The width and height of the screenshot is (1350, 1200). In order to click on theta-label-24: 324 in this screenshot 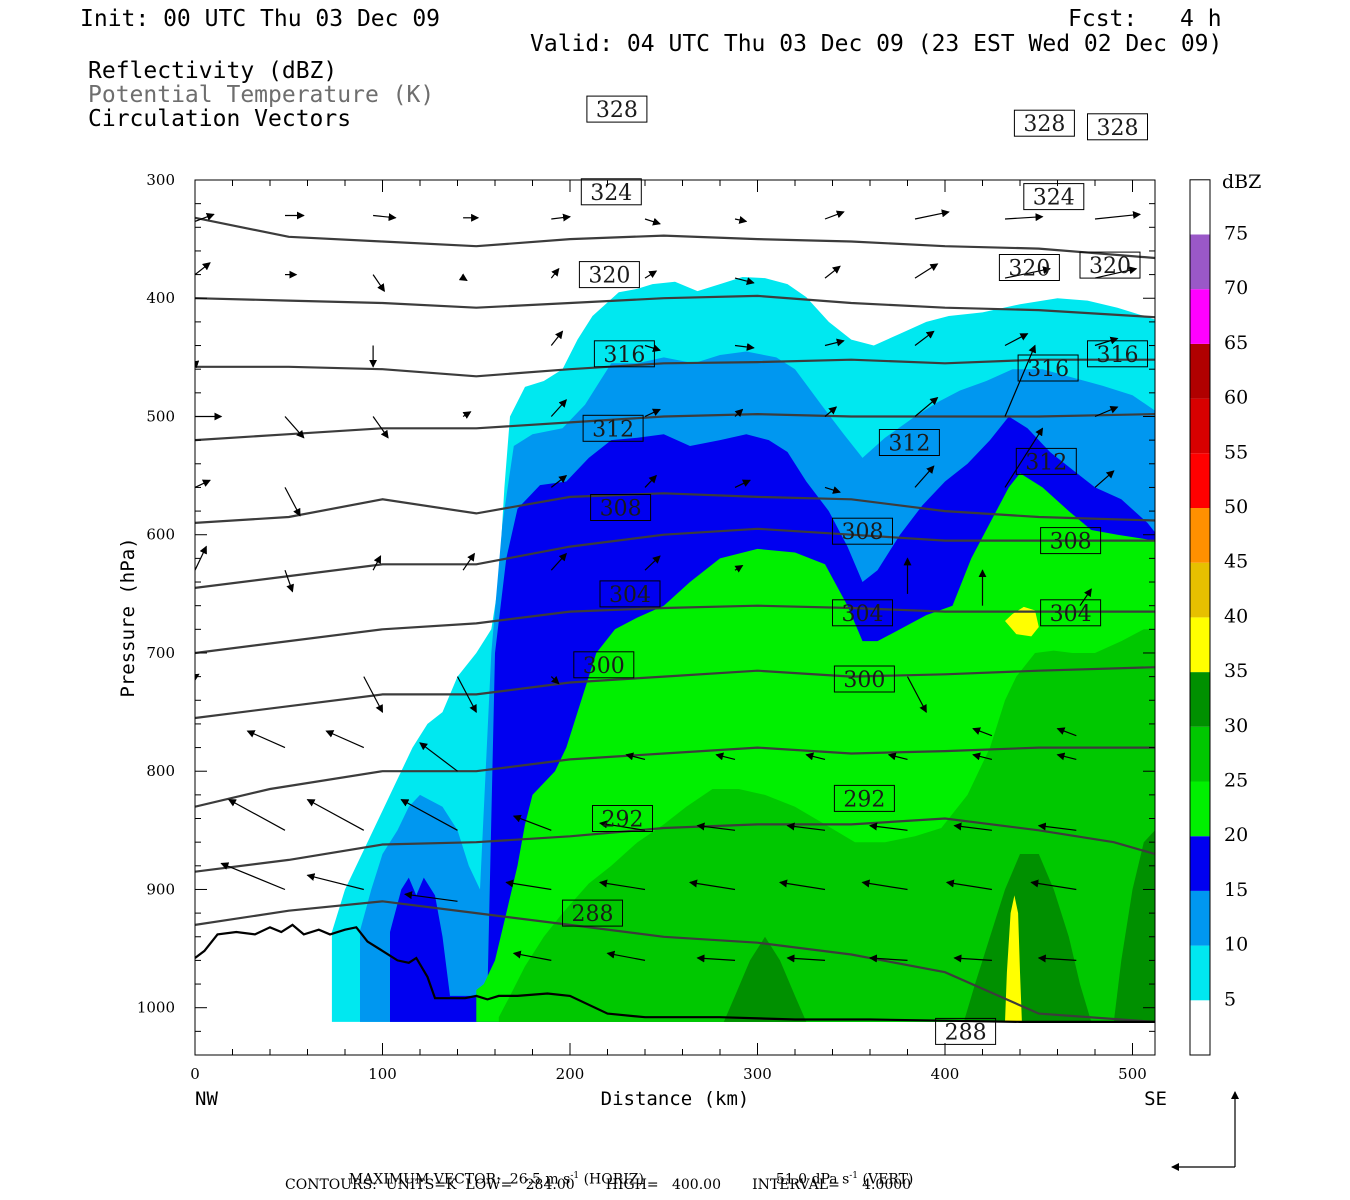, I will do `click(1054, 198)`.